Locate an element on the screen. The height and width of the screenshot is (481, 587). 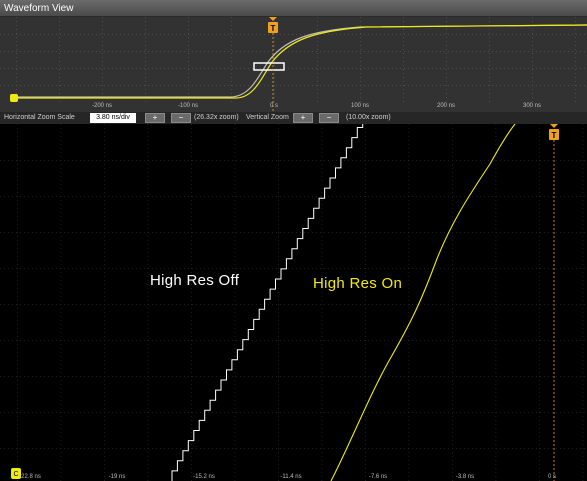
main-time-label: -7.6 ns is located at coordinates (378, 477).